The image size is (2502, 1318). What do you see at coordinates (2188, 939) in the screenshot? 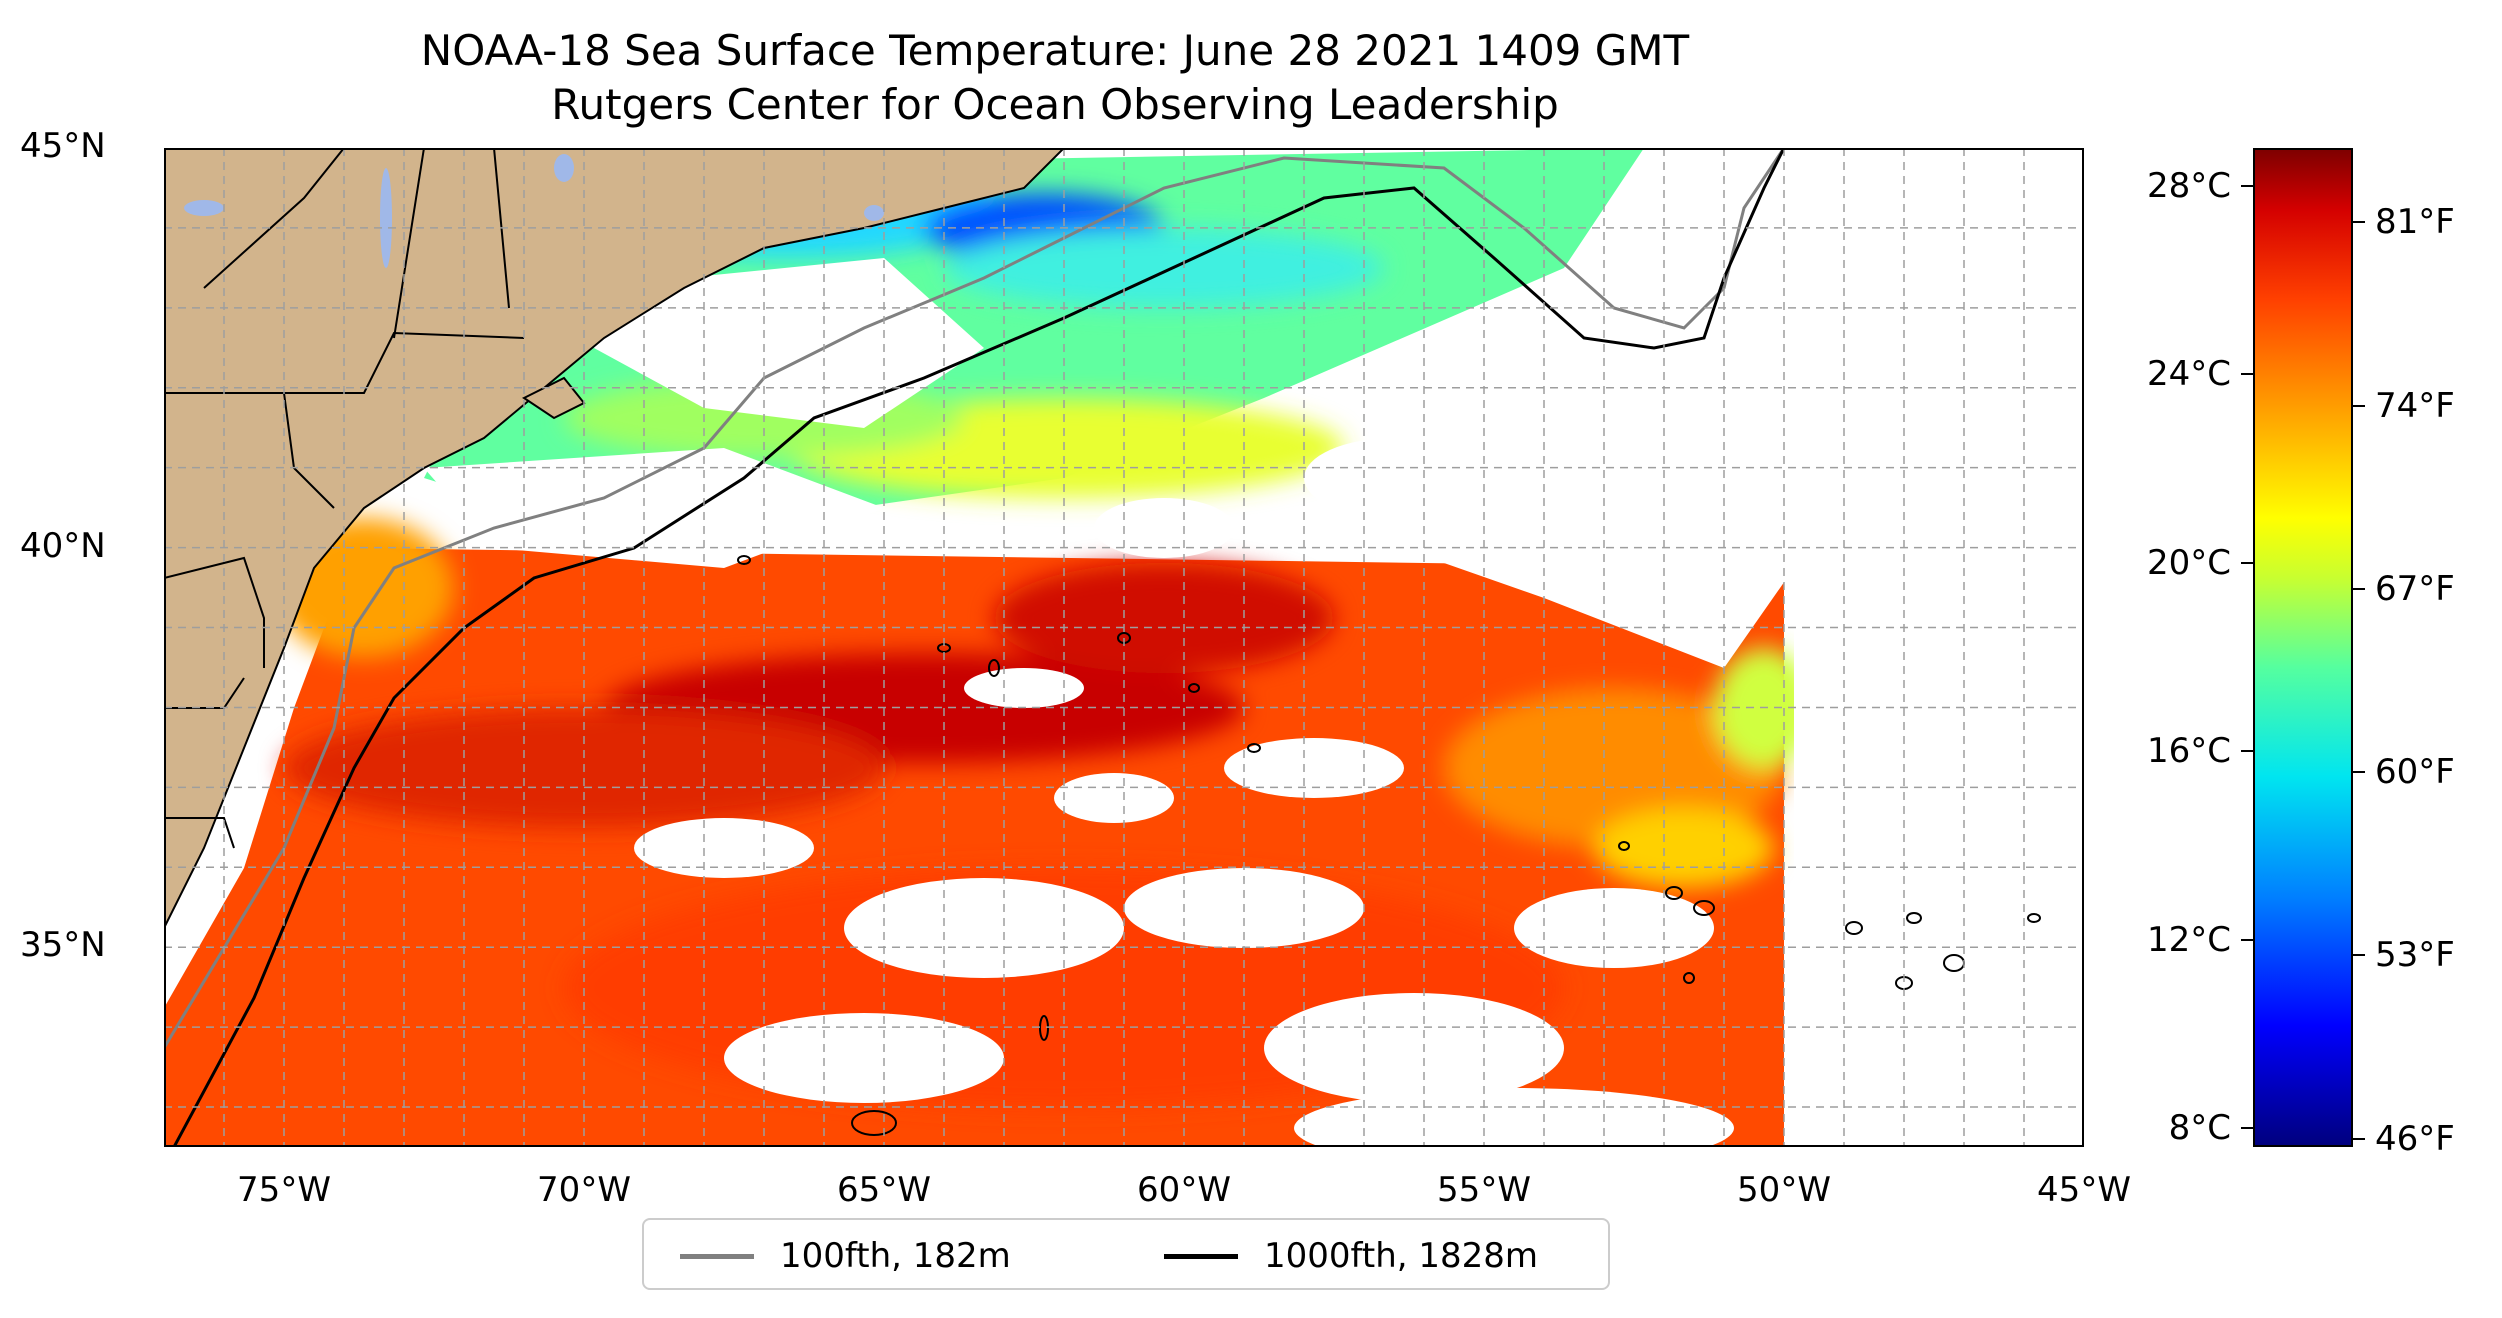
I see `colorbar-celsius-label: 12°C` at bounding box center [2188, 939].